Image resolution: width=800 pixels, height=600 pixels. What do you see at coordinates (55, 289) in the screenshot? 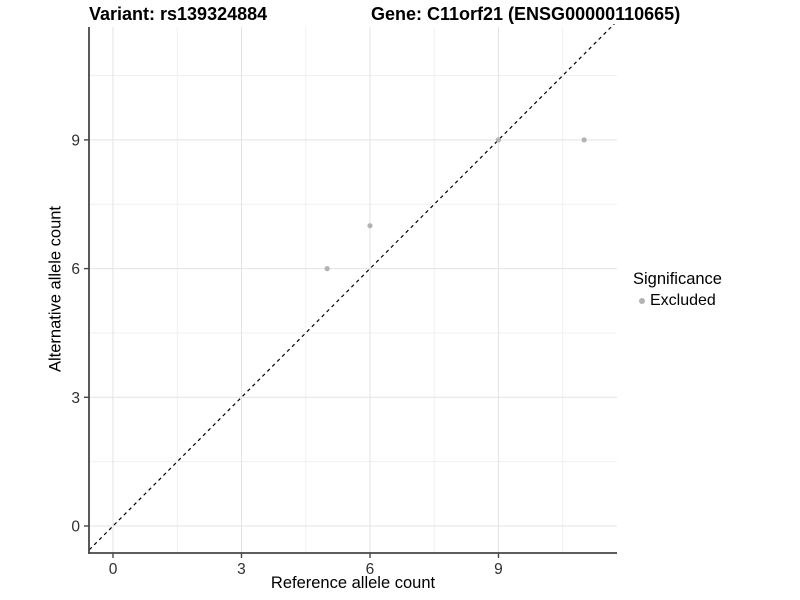
I see `y-axis-title: Alternative allele count` at bounding box center [55, 289].